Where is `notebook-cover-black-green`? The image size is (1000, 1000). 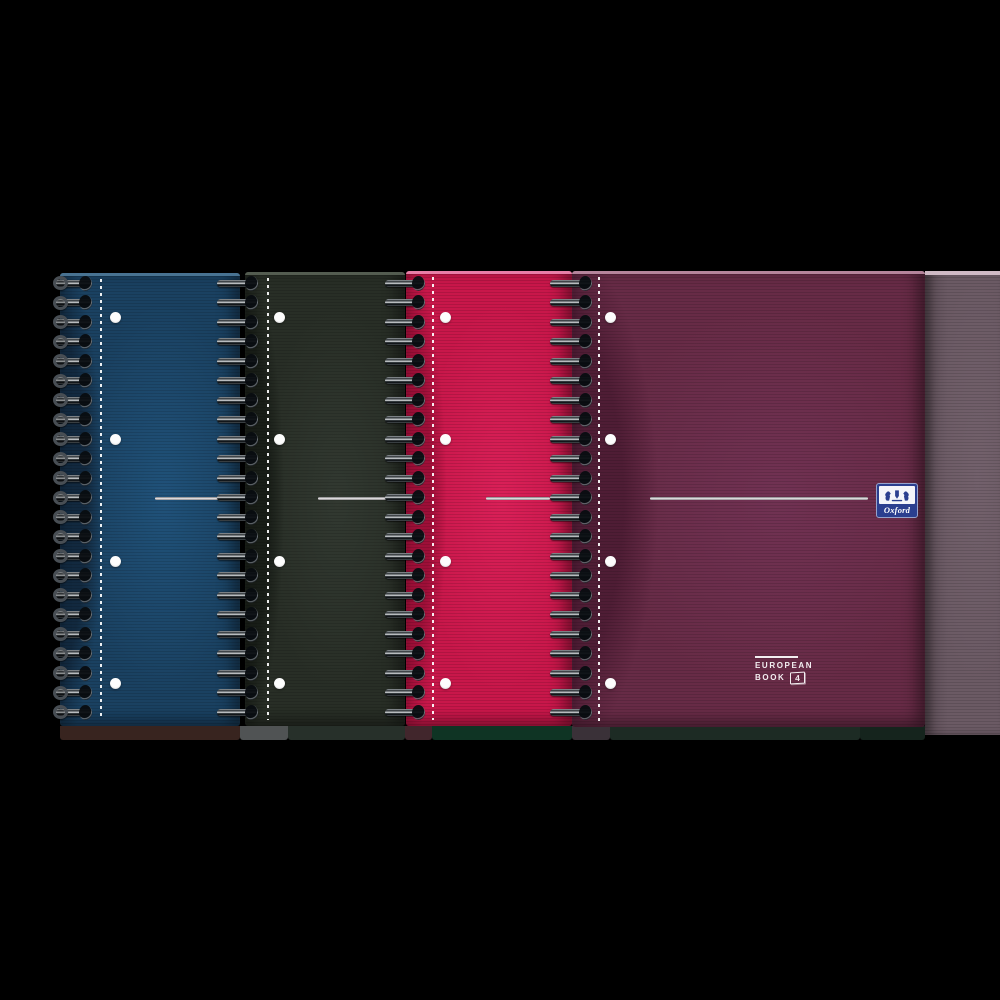 notebook-cover-black-green is located at coordinates (311, 499).